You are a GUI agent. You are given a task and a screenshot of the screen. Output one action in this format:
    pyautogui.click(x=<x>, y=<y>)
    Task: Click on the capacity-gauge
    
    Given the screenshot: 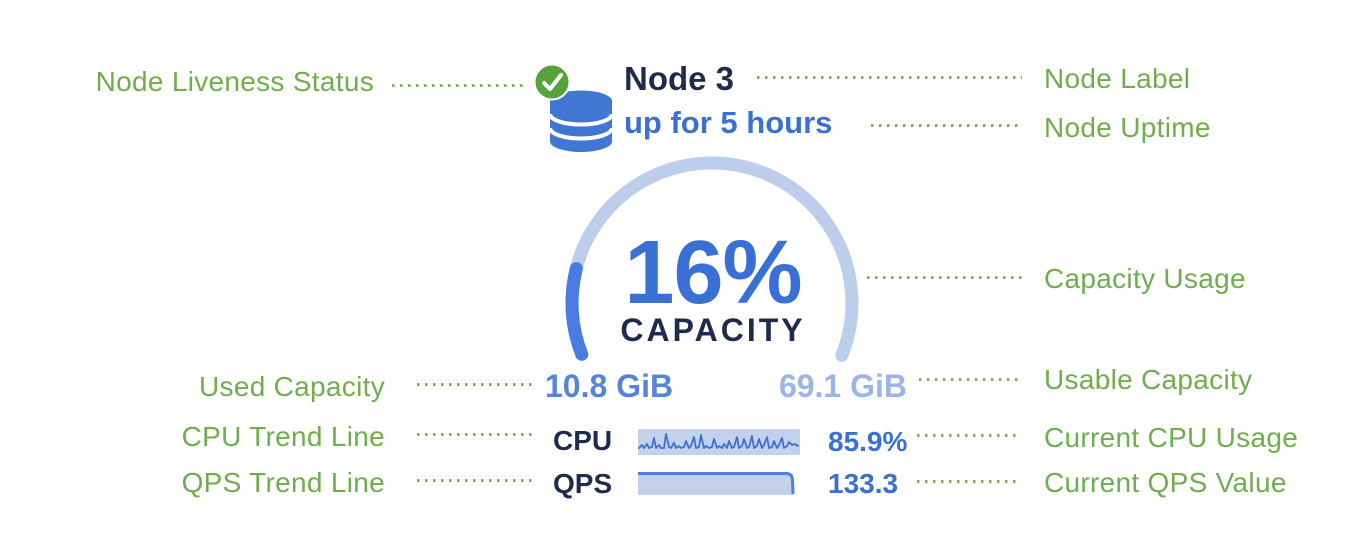 What is the action you would take?
    pyautogui.click(x=712, y=259)
    